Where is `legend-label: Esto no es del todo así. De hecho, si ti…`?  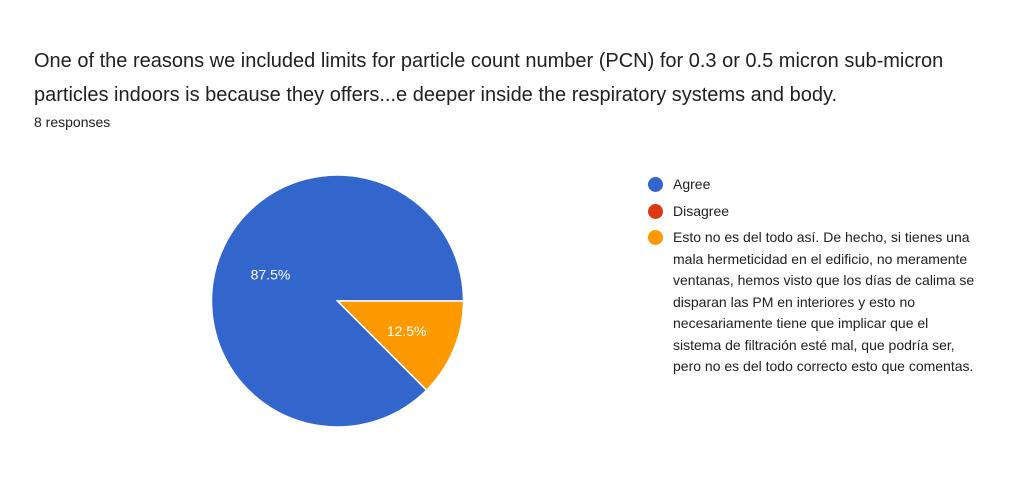
legend-label: Esto no es del todo así. De hecho, si ti… is located at coordinates (824, 301).